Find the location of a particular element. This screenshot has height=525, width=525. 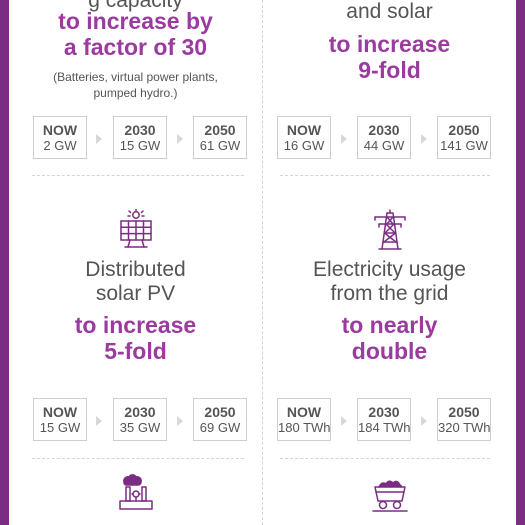

timeline-box-2030: 2030 35 GW is located at coordinates (140, 419).